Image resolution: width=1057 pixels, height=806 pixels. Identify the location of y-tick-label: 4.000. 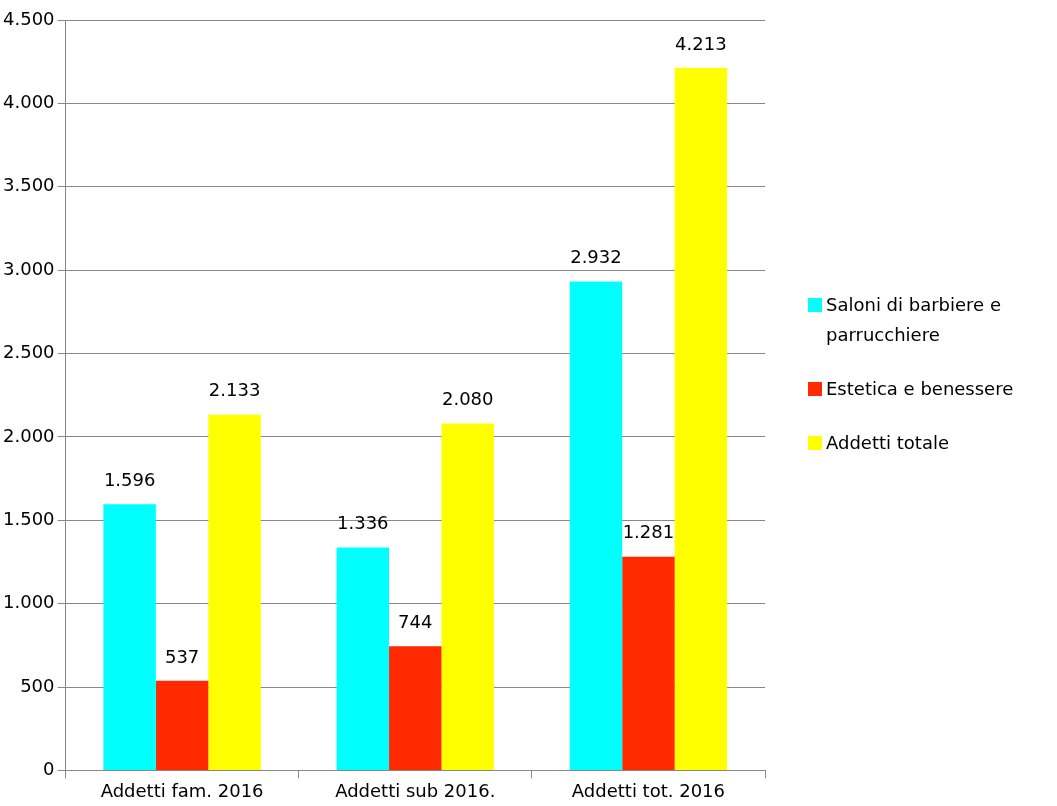
(29, 102).